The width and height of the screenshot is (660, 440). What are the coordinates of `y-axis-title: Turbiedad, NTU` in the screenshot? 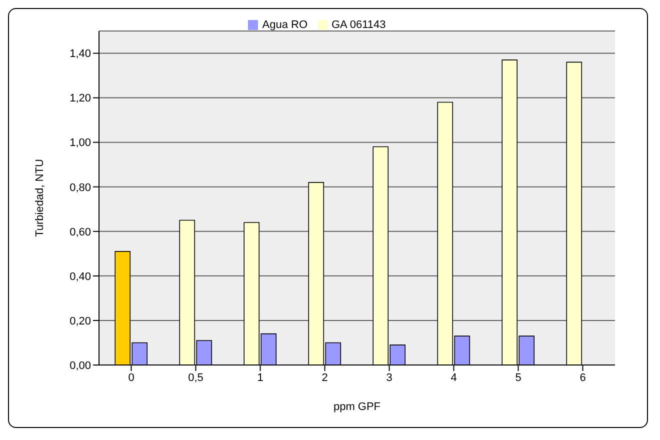 It's located at (40, 198).